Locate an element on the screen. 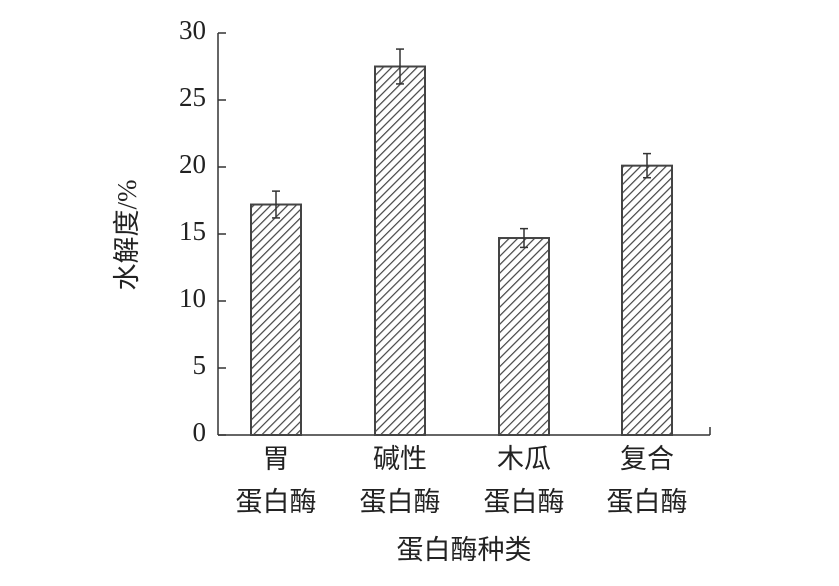  y-tick-label: 15 is located at coordinates (192, 231).